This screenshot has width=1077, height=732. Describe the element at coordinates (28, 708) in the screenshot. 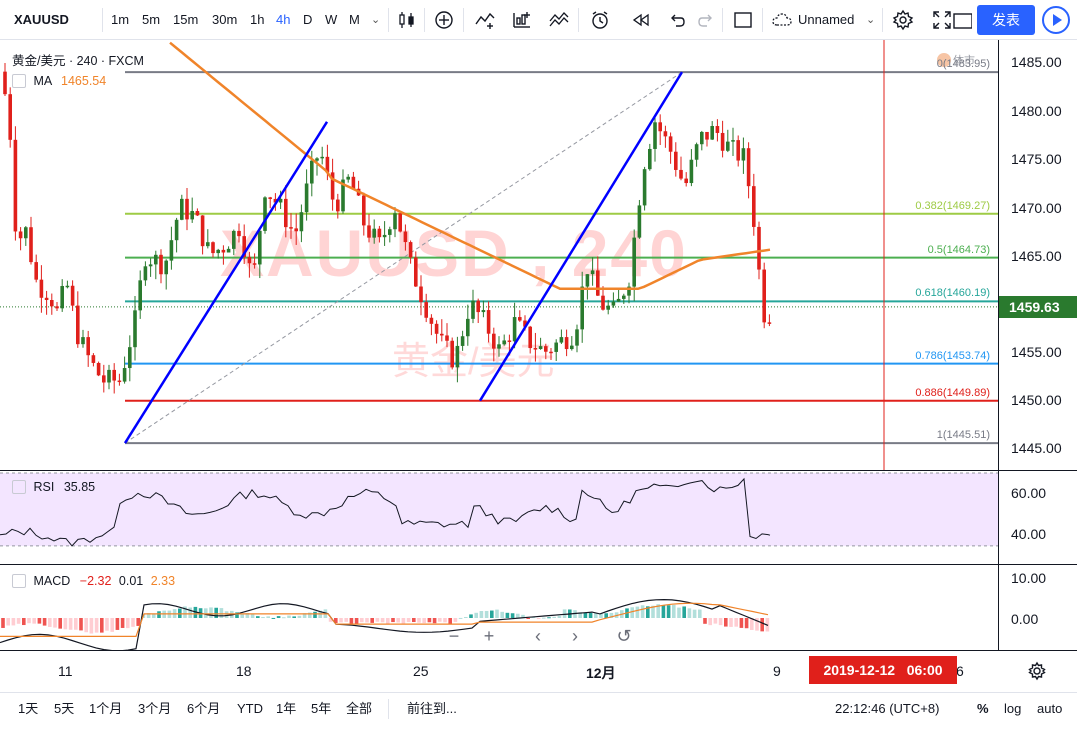

I see `range-1d: 1天` at that location.